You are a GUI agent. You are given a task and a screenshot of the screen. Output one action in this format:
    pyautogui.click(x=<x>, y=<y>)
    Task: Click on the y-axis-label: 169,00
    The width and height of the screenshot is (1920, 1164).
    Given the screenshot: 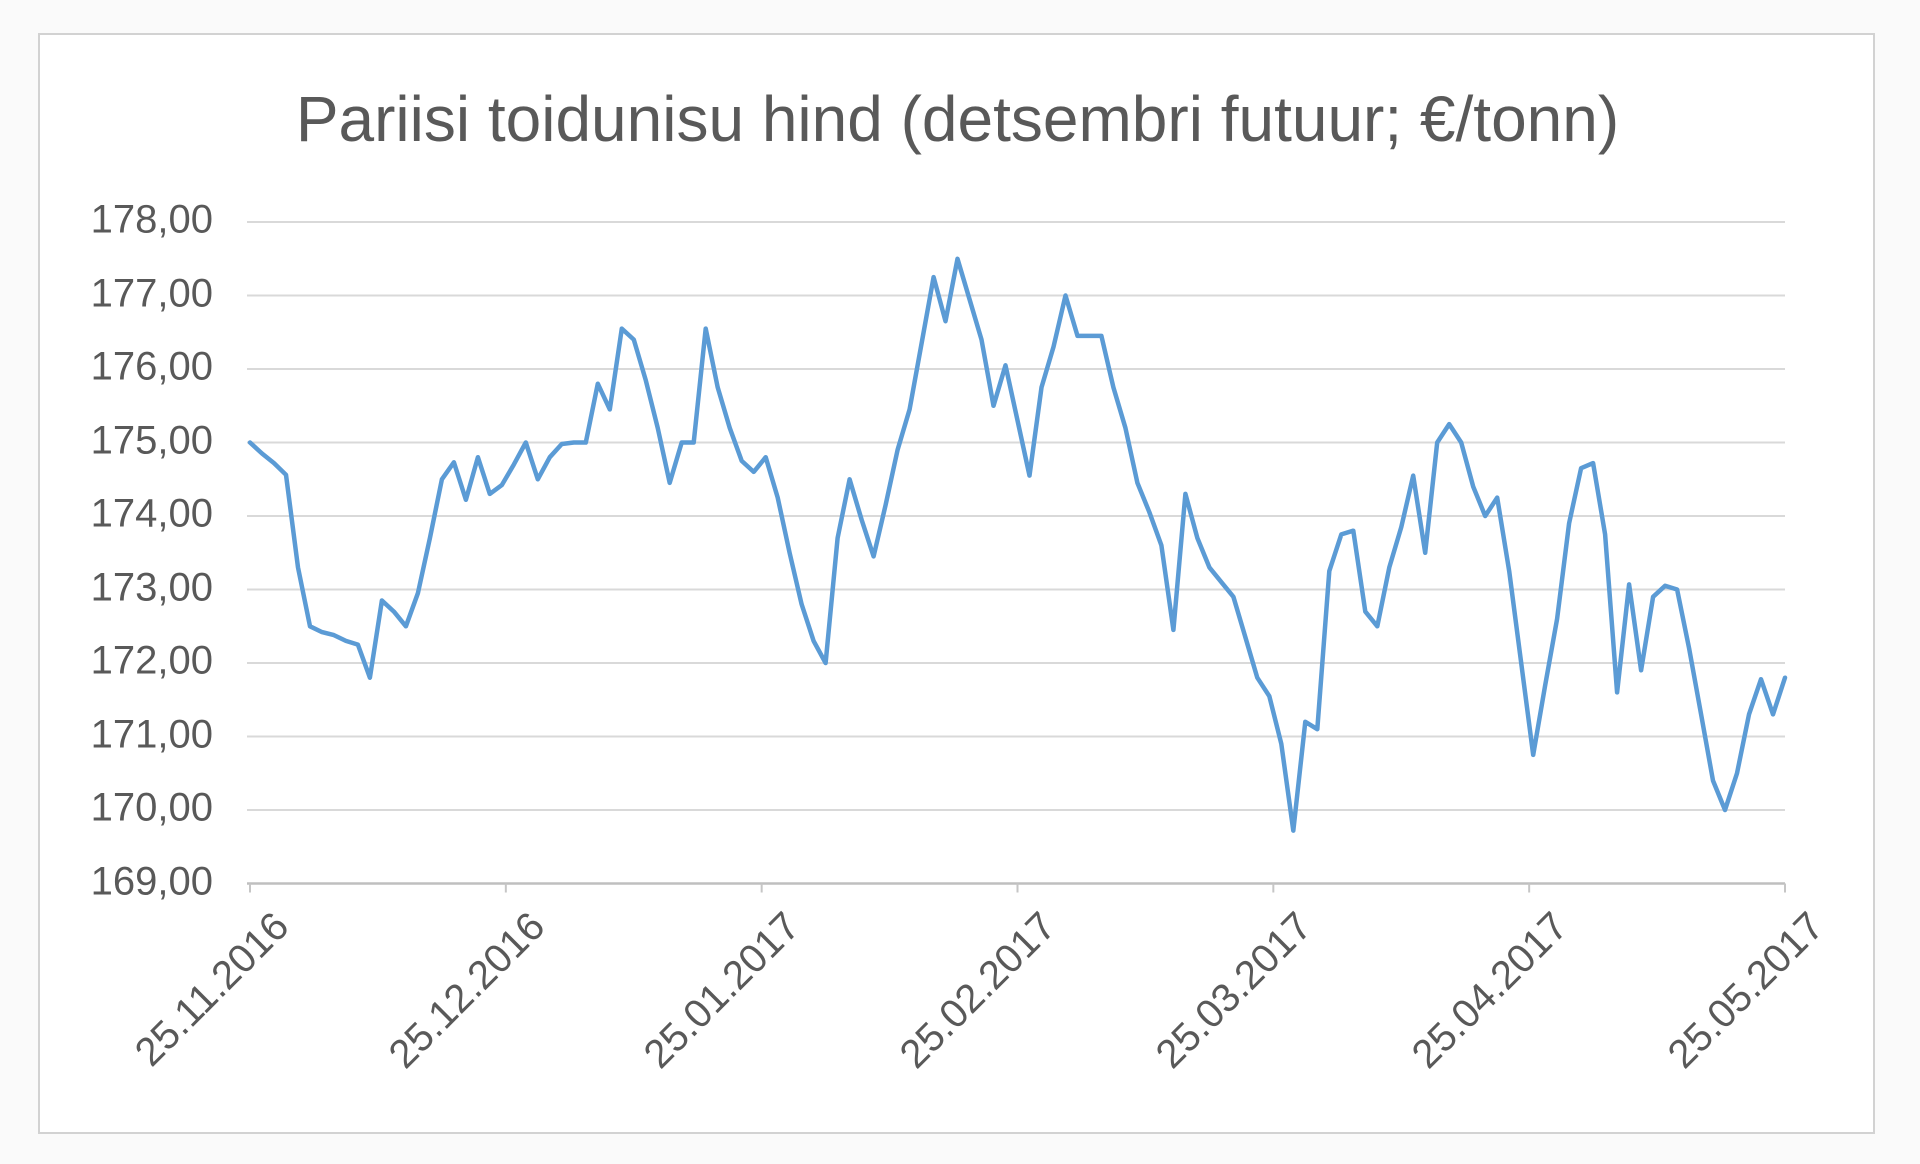 What is the action you would take?
    pyautogui.click(x=151, y=881)
    